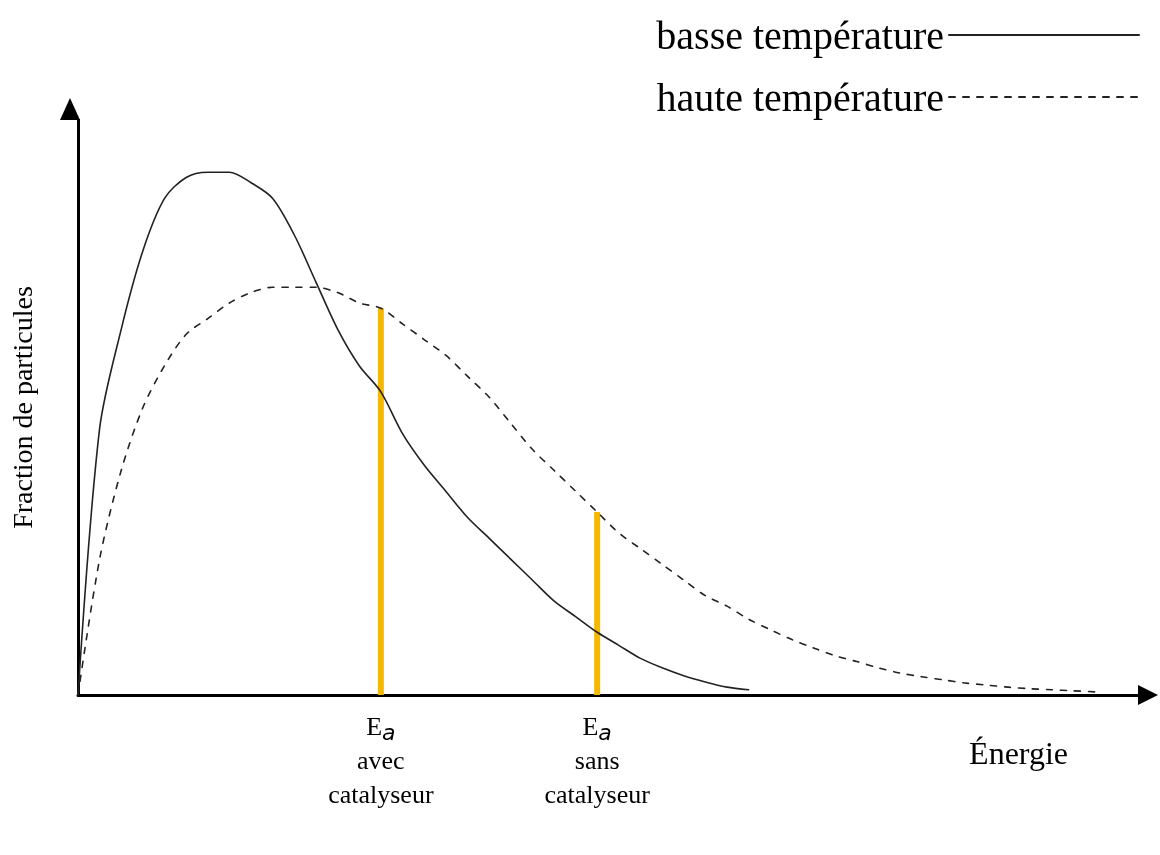 Image resolution: width=1160 pixels, height=855 pixels. What do you see at coordinates (800, 35) in the screenshot?
I see `legend-label: basse température` at bounding box center [800, 35].